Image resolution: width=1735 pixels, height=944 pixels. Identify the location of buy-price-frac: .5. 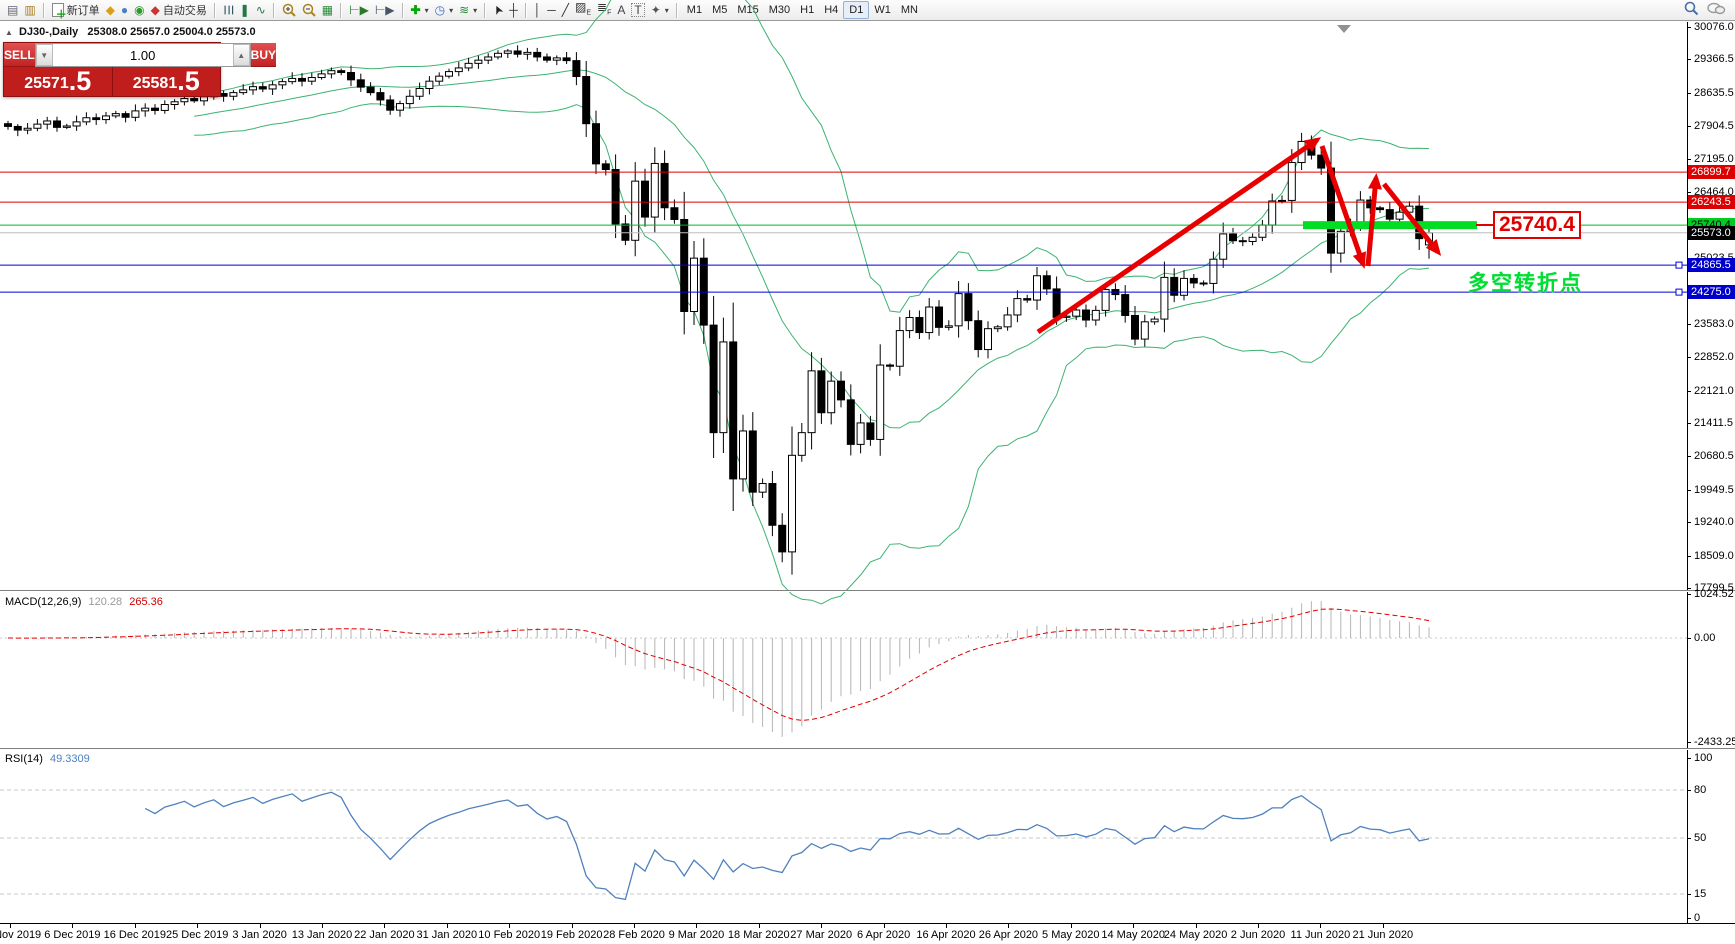
(188, 81).